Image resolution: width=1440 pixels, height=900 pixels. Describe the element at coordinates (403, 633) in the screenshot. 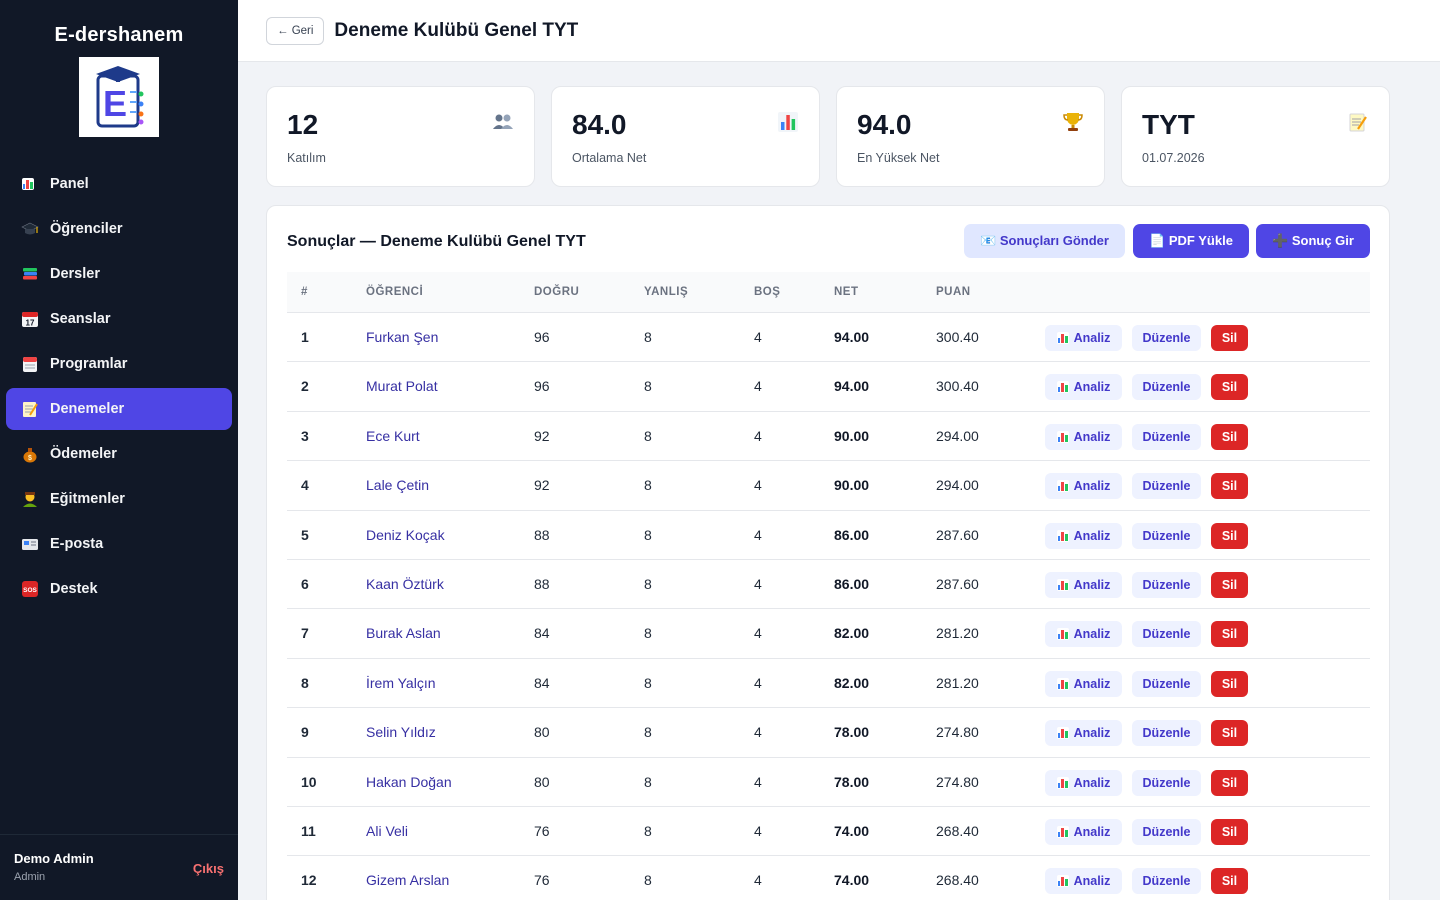

I see `student-name-link: Burak Aslan` at that location.